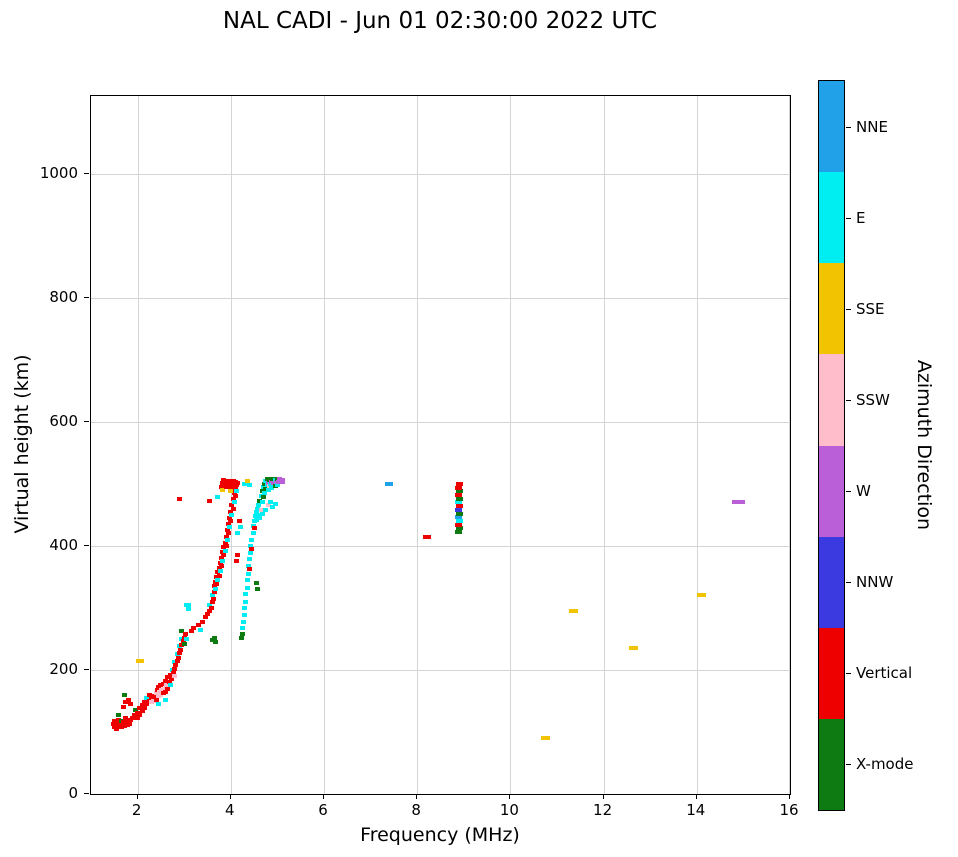 This screenshot has height=857, width=958. What do you see at coordinates (603, 810) in the screenshot?
I see `x-tick-label: 12` at bounding box center [603, 810].